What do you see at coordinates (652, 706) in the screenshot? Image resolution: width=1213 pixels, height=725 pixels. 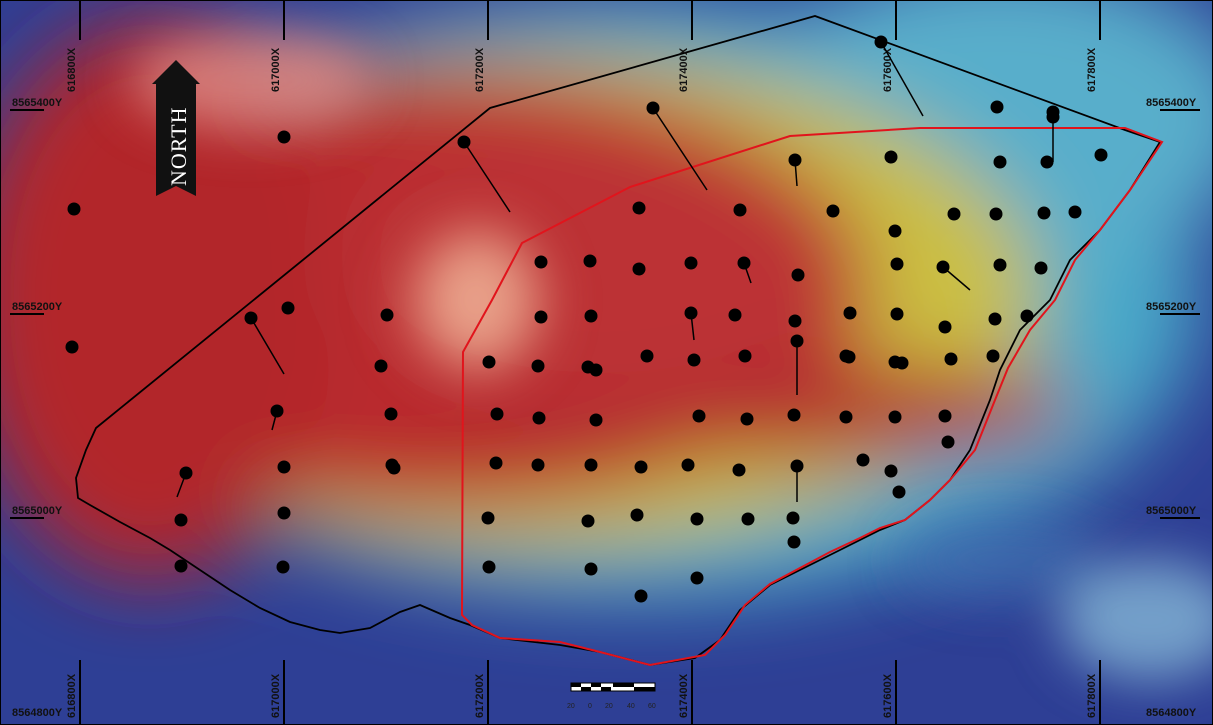 I see `scale-label: 60` at bounding box center [652, 706].